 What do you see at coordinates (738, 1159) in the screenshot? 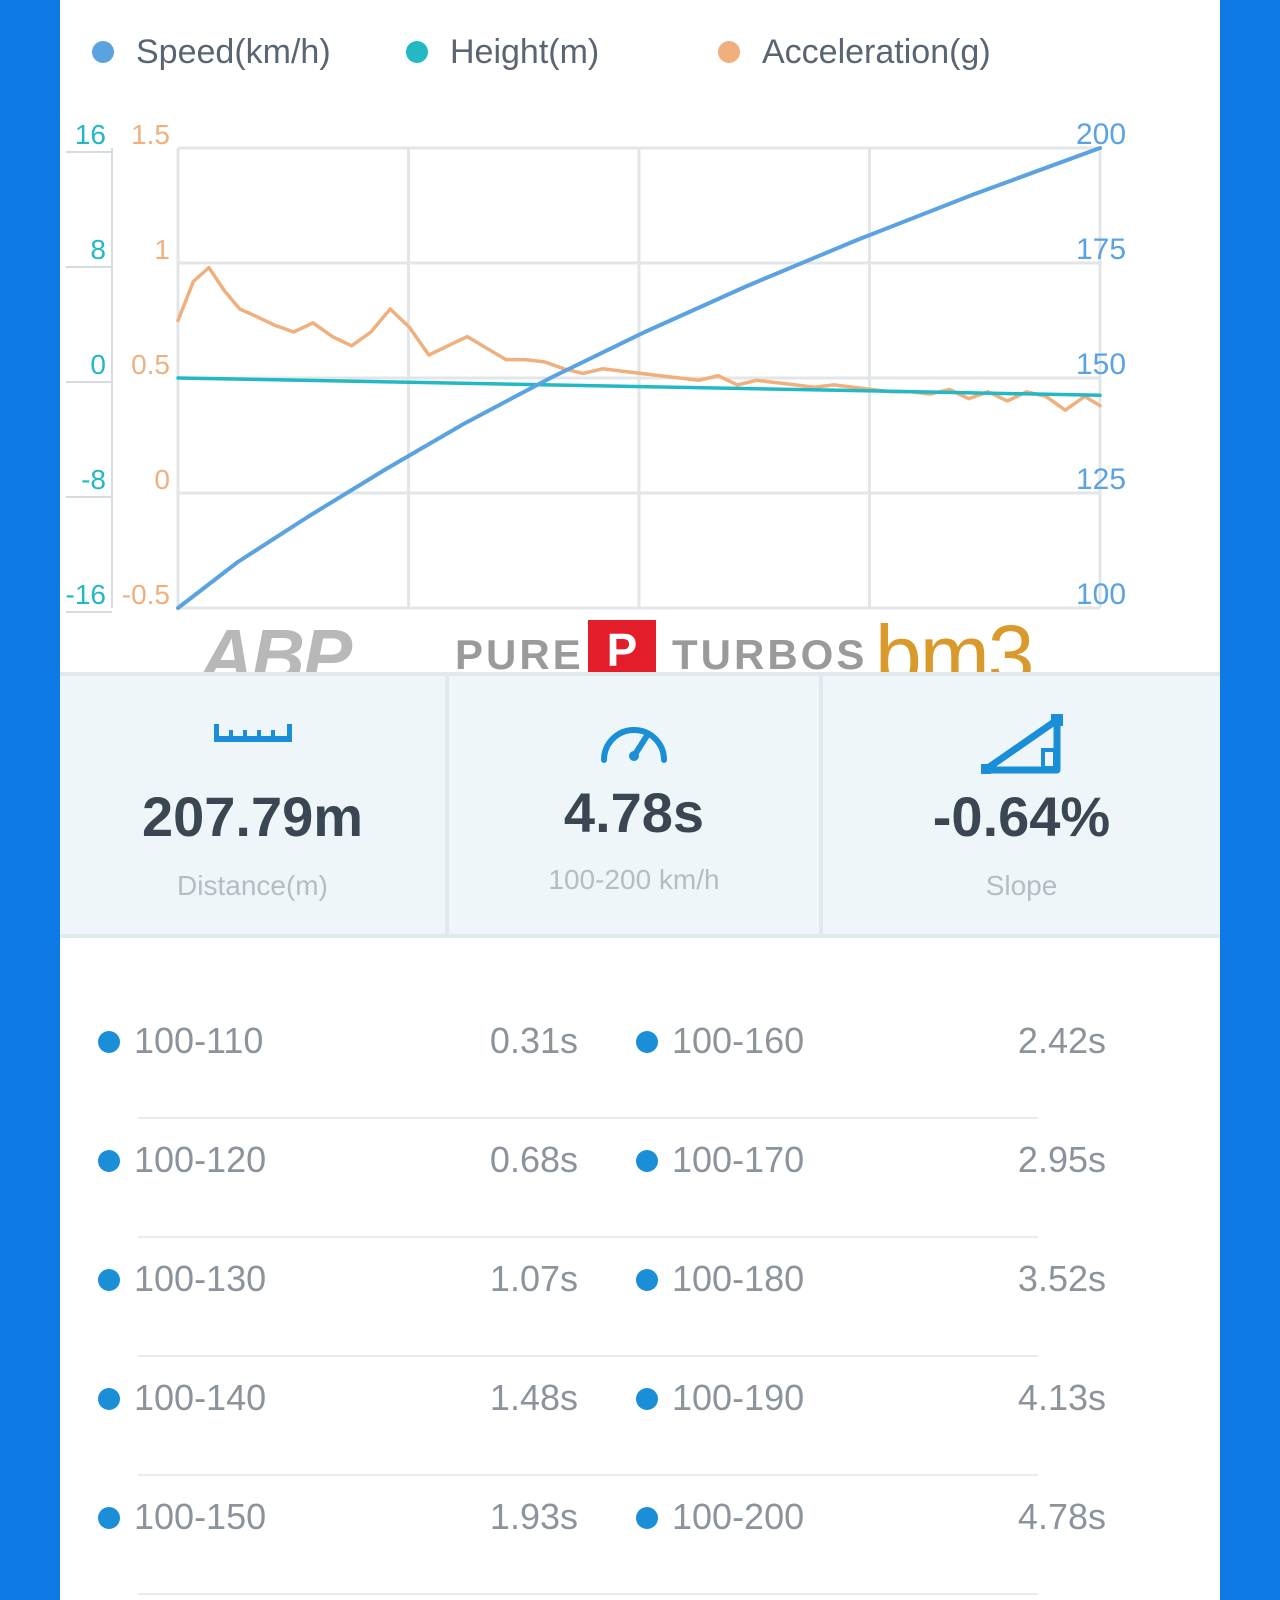
I see `split-label: 100-170` at bounding box center [738, 1159].